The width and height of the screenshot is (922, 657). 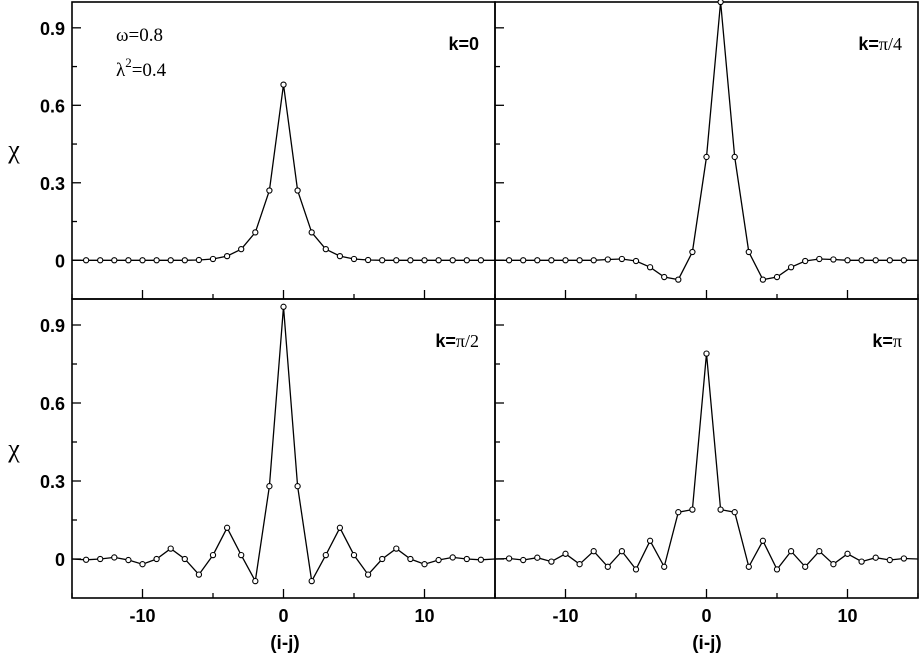 What do you see at coordinates (141, 53) in the screenshot?
I see `parameter-annotation: ω=0.8 λ2=0.4` at bounding box center [141, 53].